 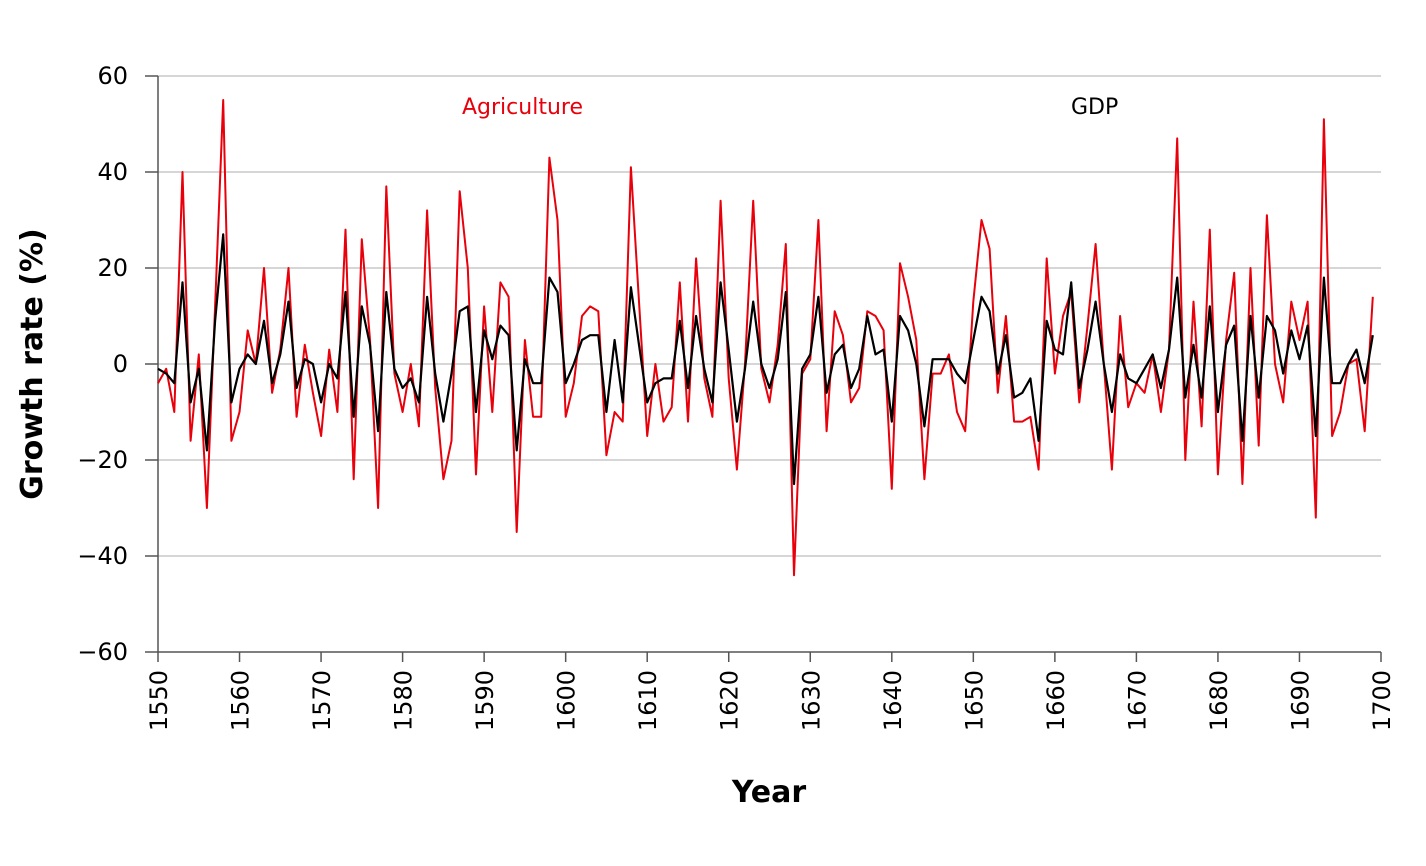 I want to click on x-tick-label: 1640, so click(x=893, y=700).